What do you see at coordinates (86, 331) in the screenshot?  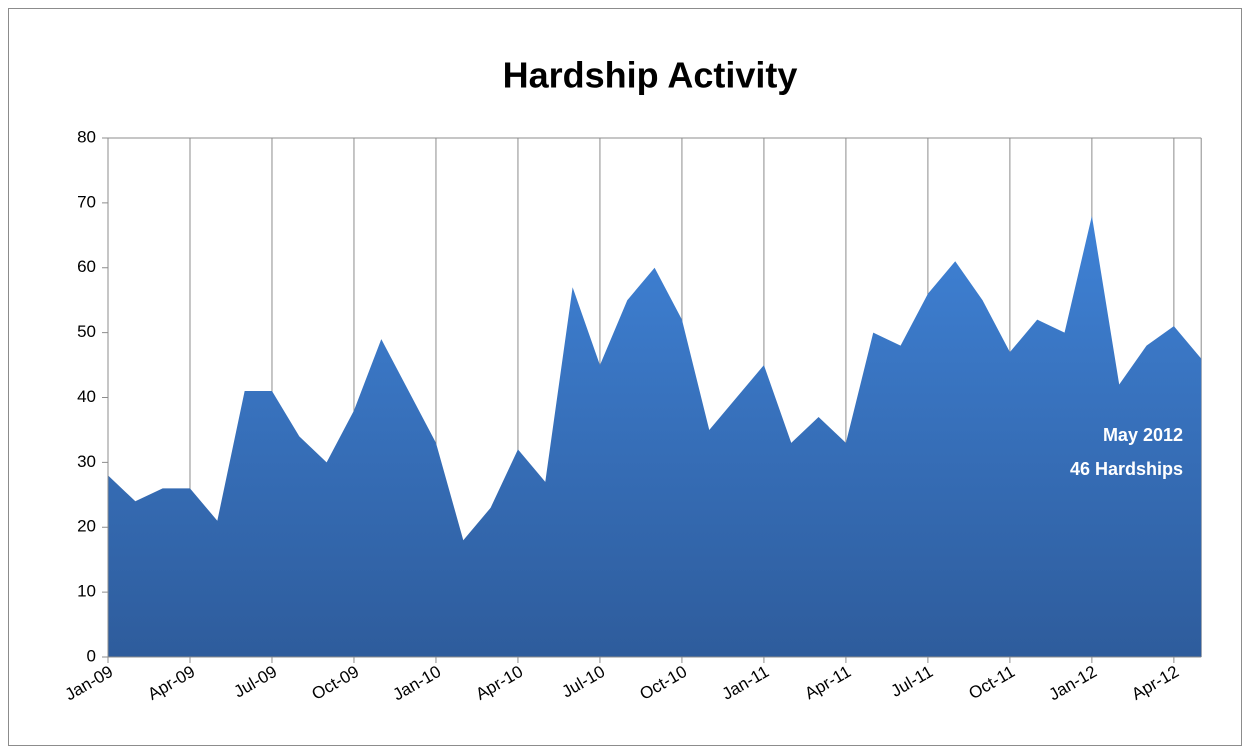 I see `y-tick-label: 50` at bounding box center [86, 331].